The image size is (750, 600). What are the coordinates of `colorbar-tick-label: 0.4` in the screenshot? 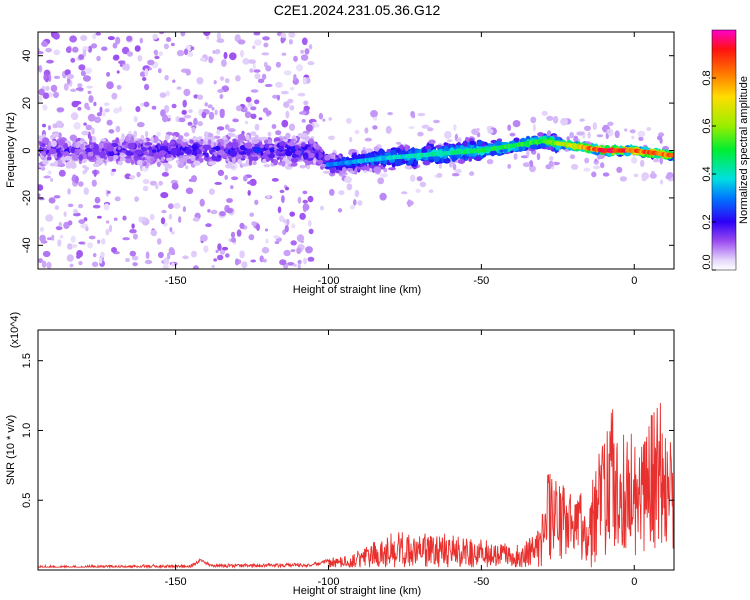 It's located at (707, 173).